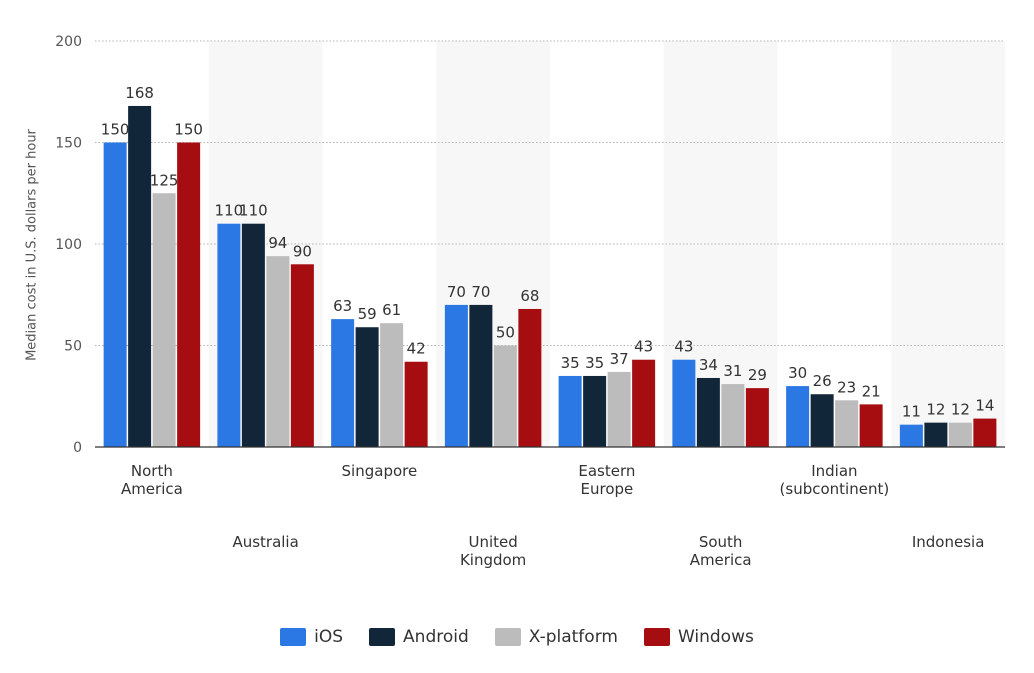 This screenshot has width=1034, height=673. Describe the element at coordinates (311, 637) in the screenshot. I see `legend-item: iOS` at that location.